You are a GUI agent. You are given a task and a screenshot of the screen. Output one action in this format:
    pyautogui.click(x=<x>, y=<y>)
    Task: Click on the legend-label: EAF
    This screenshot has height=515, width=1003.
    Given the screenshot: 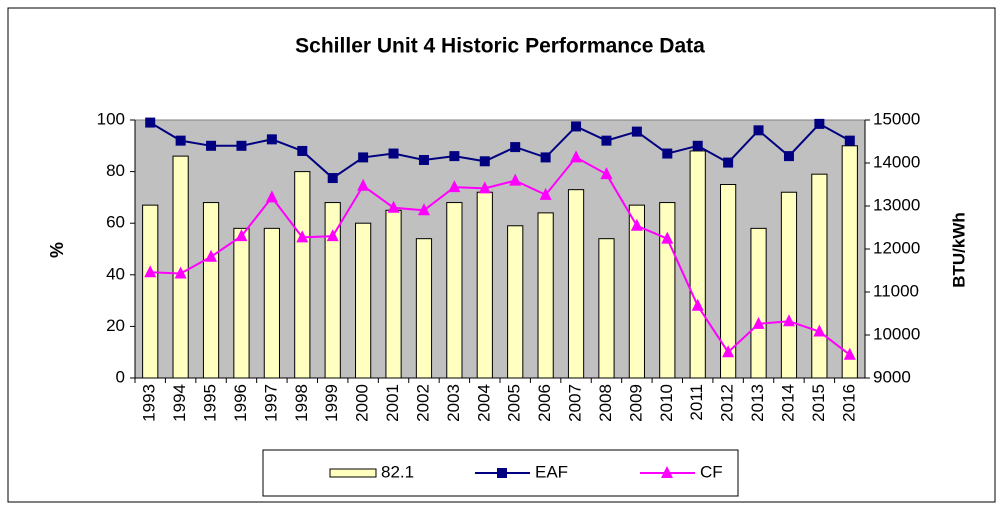 What is the action you would take?
    pyautogui.click(x=551, y=471)
    